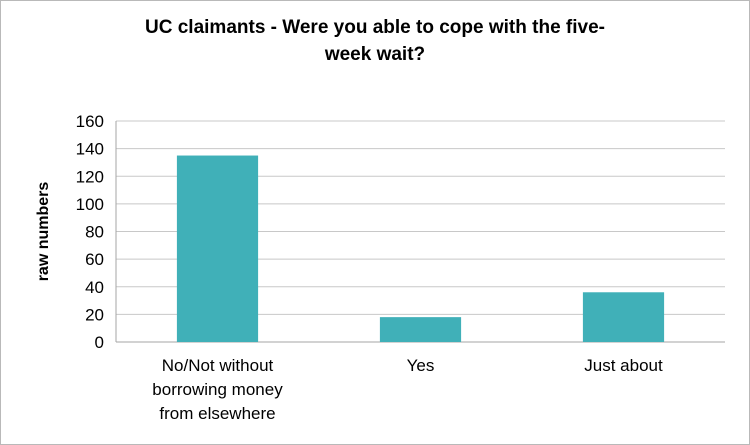 This screenshot has height=445, width=750. What do you see at coordinates (94, 314) in the screenshot?
I see `y-tick-label: 20` at bounding box center [94, 314].